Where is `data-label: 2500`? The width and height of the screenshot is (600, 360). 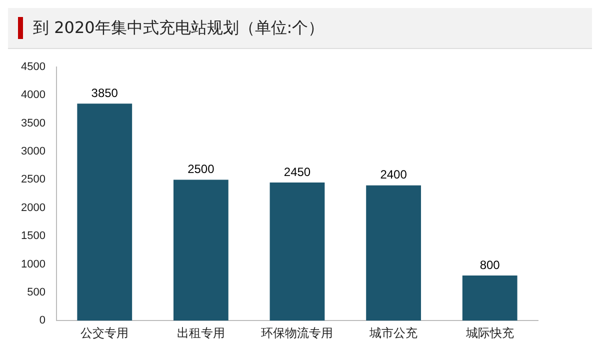 data-label: 2500 is located at coordinates (201, 169).